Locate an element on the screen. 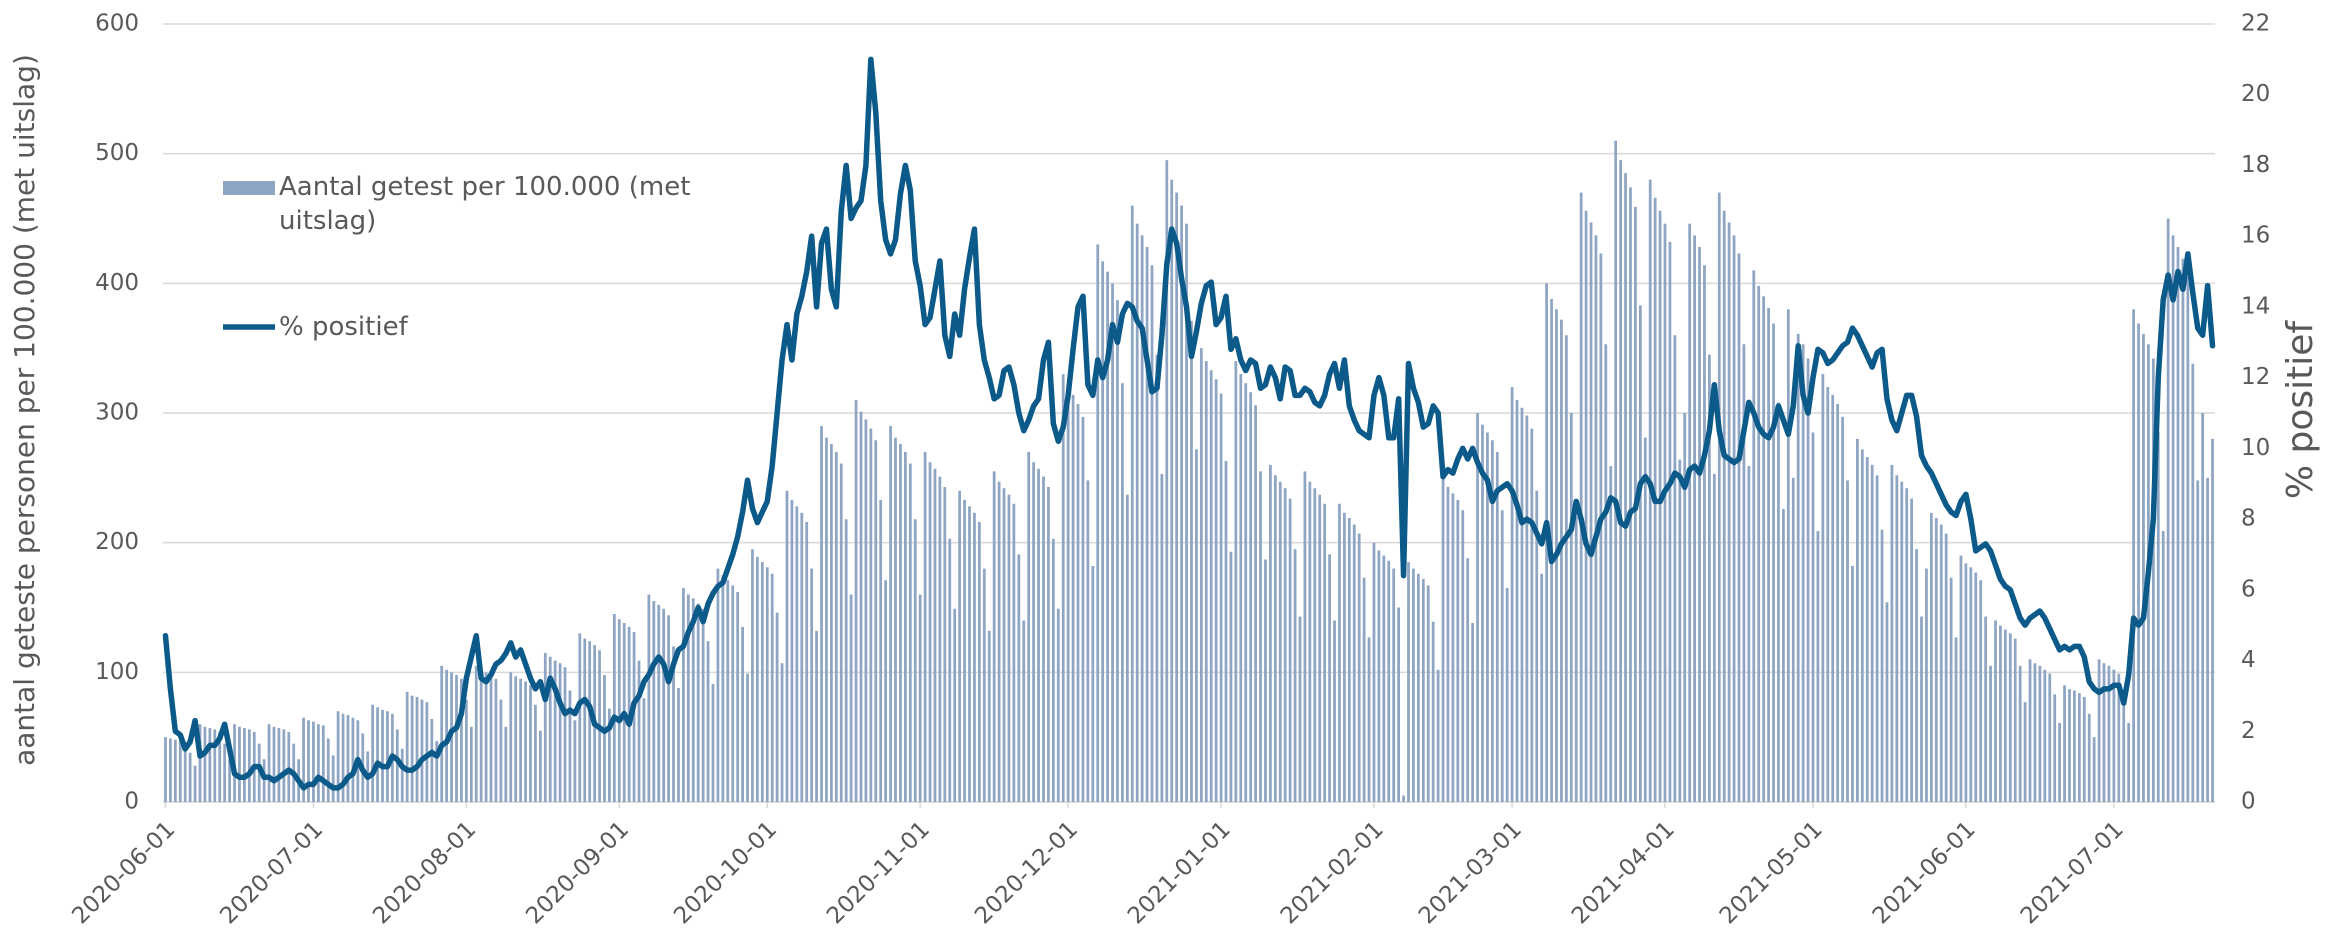  y2-tick-label: 10 is located at coordinates (2255, 448).